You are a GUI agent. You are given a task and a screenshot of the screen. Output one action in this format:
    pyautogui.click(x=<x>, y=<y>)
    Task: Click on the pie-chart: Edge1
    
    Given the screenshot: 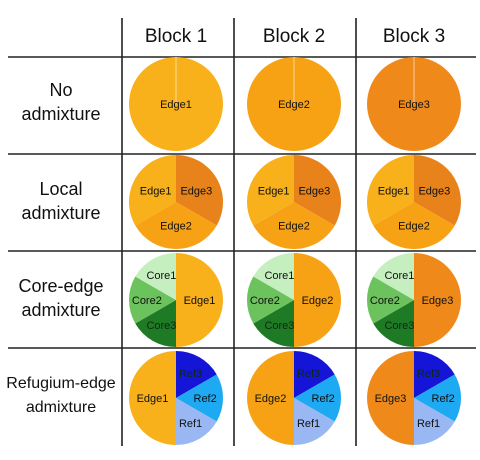 What is the action you would take?
    pyautogui.click(x=176, y=104)
    